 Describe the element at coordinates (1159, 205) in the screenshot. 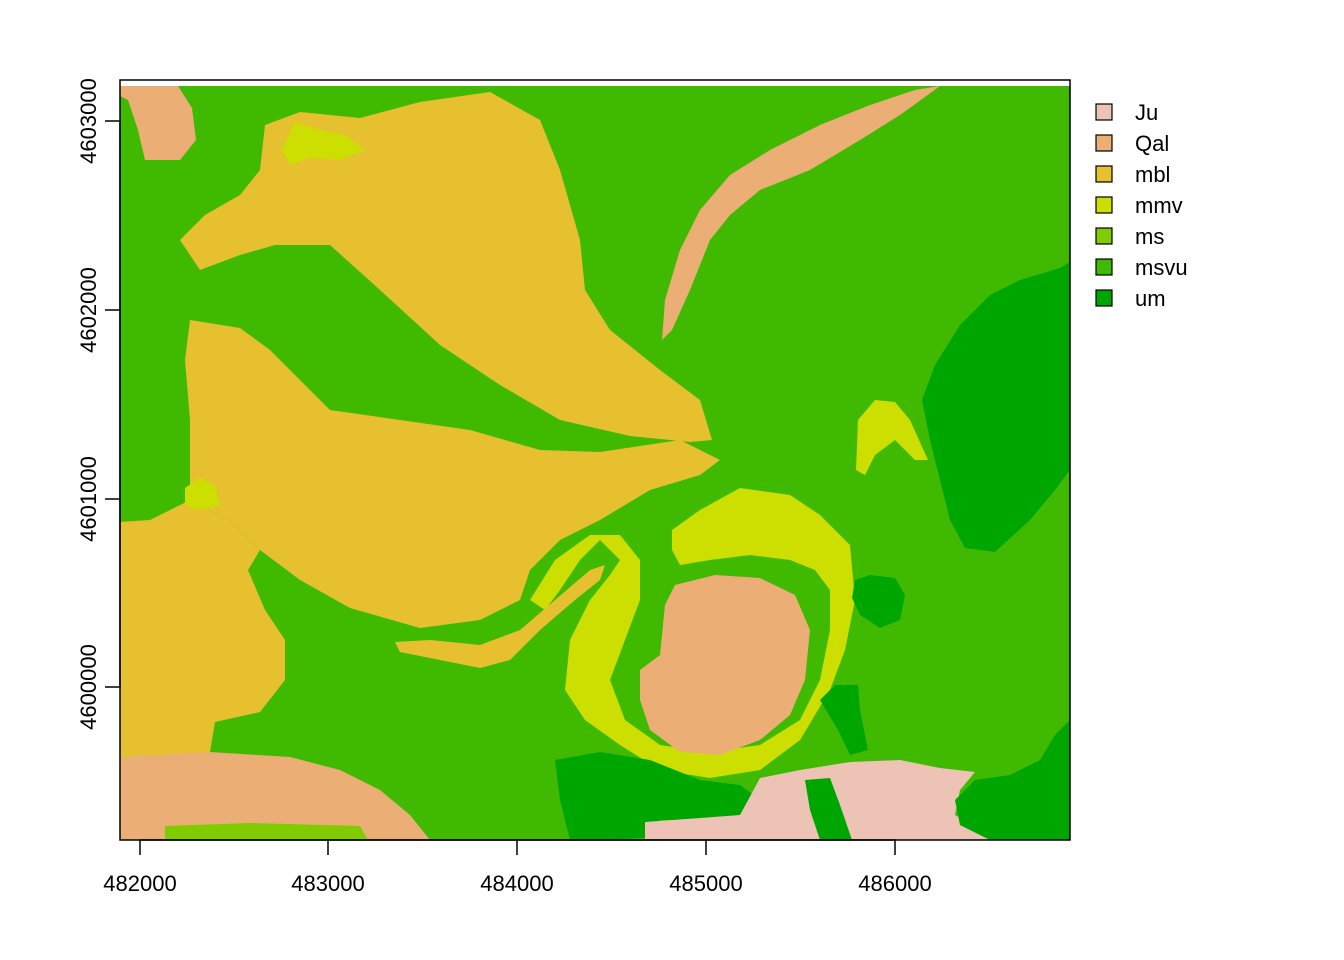

I see `legend-label-mmv: mmv` at that location.